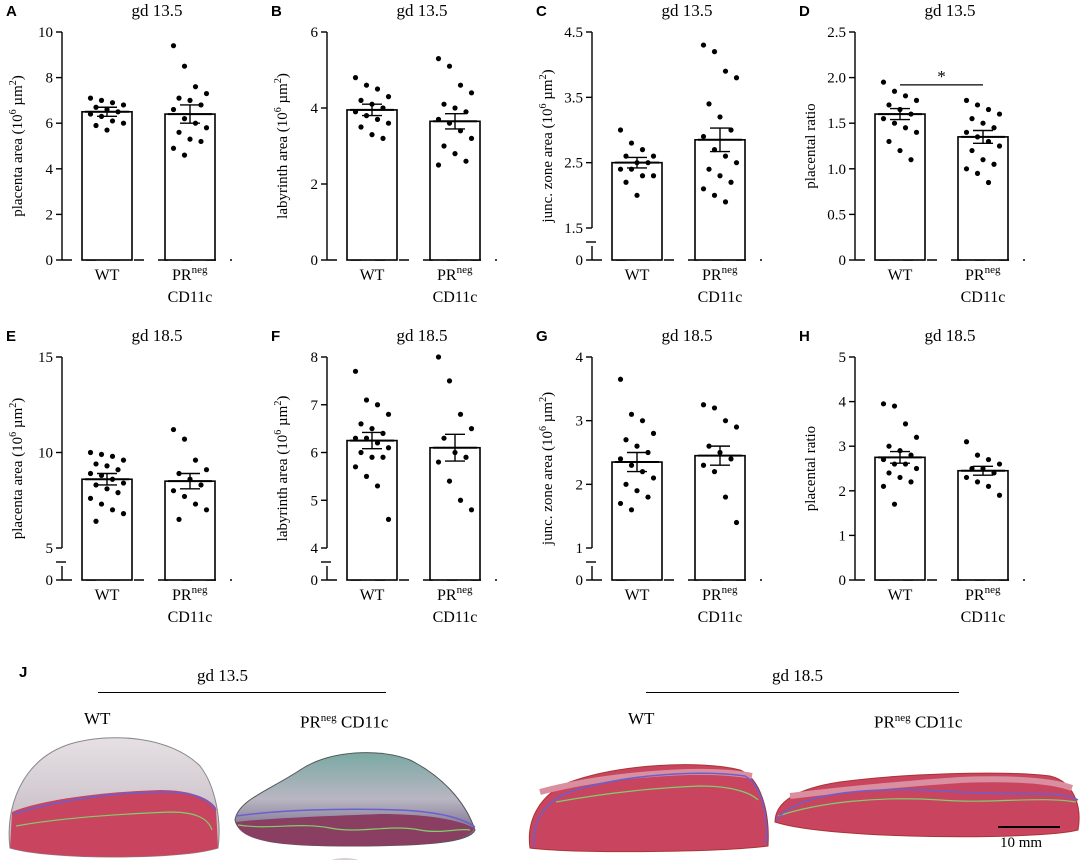 This screenshot has height=863, width=1084. I want to click on x-label-wt-a: WT, so click(107, 275).